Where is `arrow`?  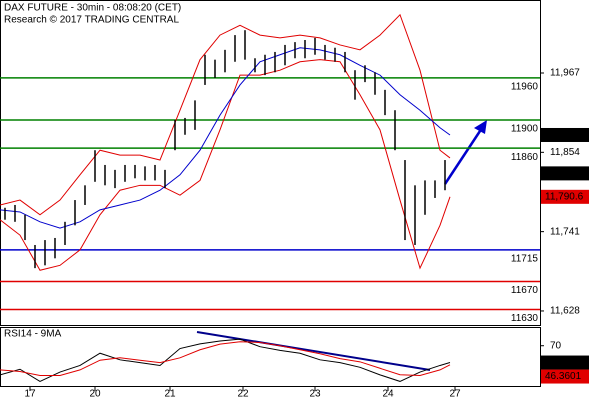 arrow is located at coordinates (465, 152).